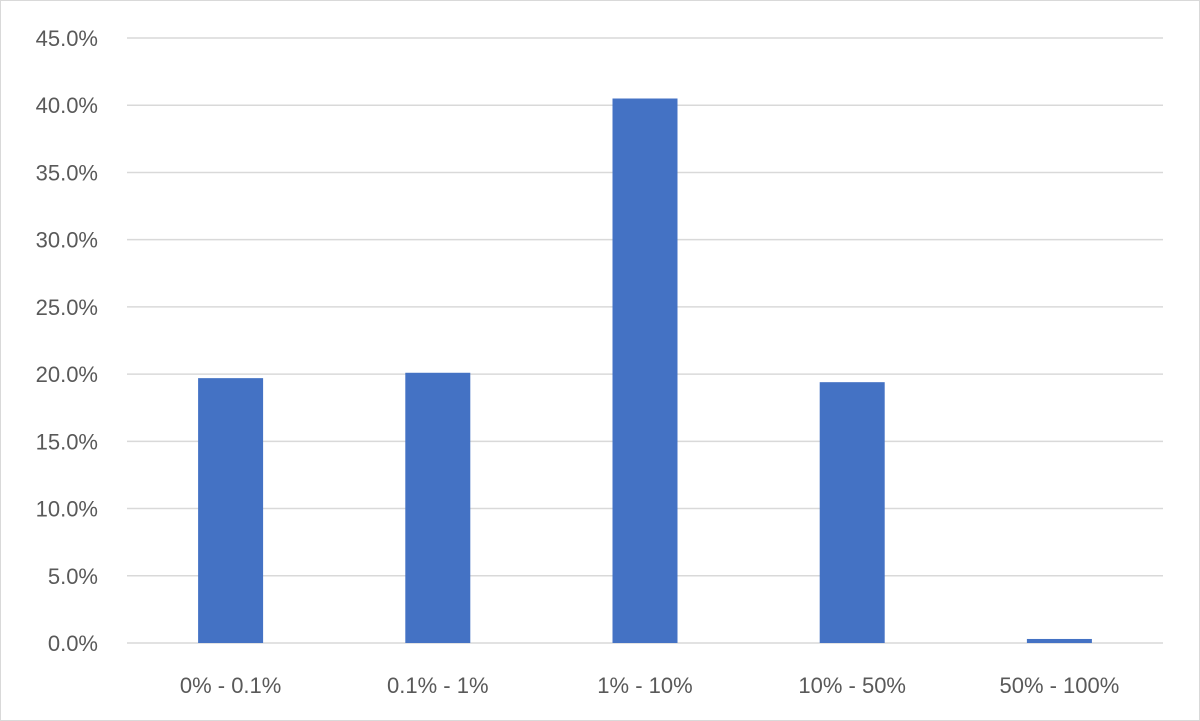  What do you see at coordinates (67, 240) in the screenshot?
I see `y-tick-label: 30.0%` at bounding box center [67, 240].